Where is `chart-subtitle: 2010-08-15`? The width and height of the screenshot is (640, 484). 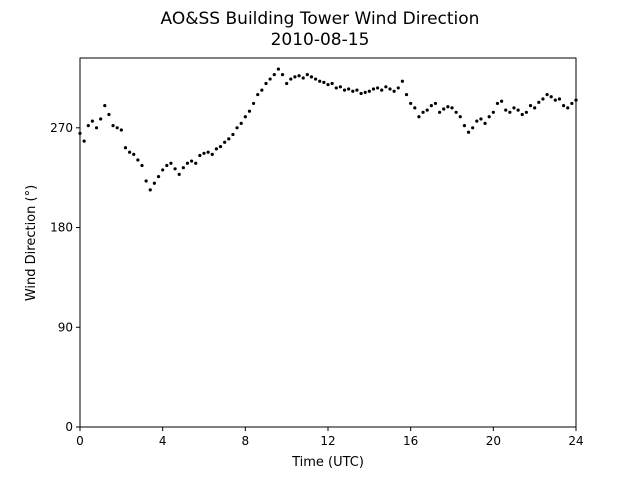 chart-subtitle: 2010-08-15 is located at coordinates (320, 40).